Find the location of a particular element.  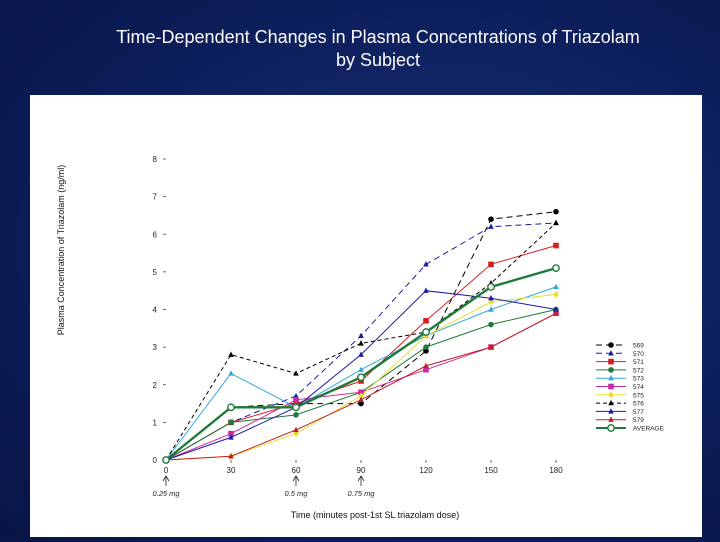

legend-item: 575 is located at coordinates (620, 395).